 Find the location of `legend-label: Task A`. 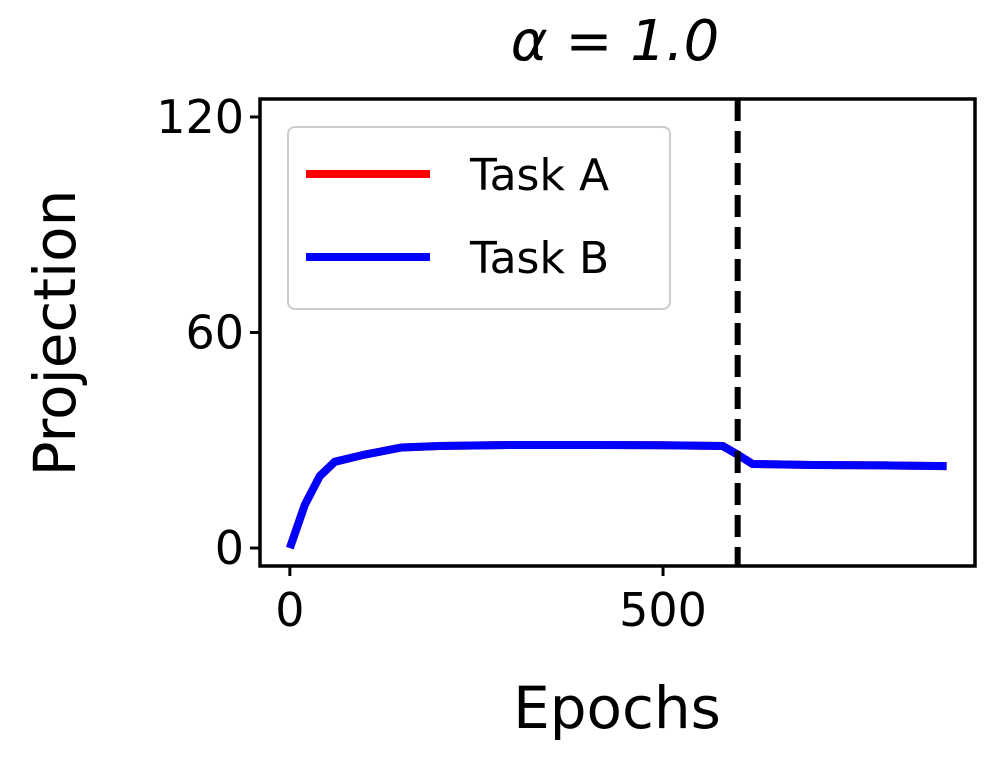

legend-label: Task A is located at coordinates (539, 175).